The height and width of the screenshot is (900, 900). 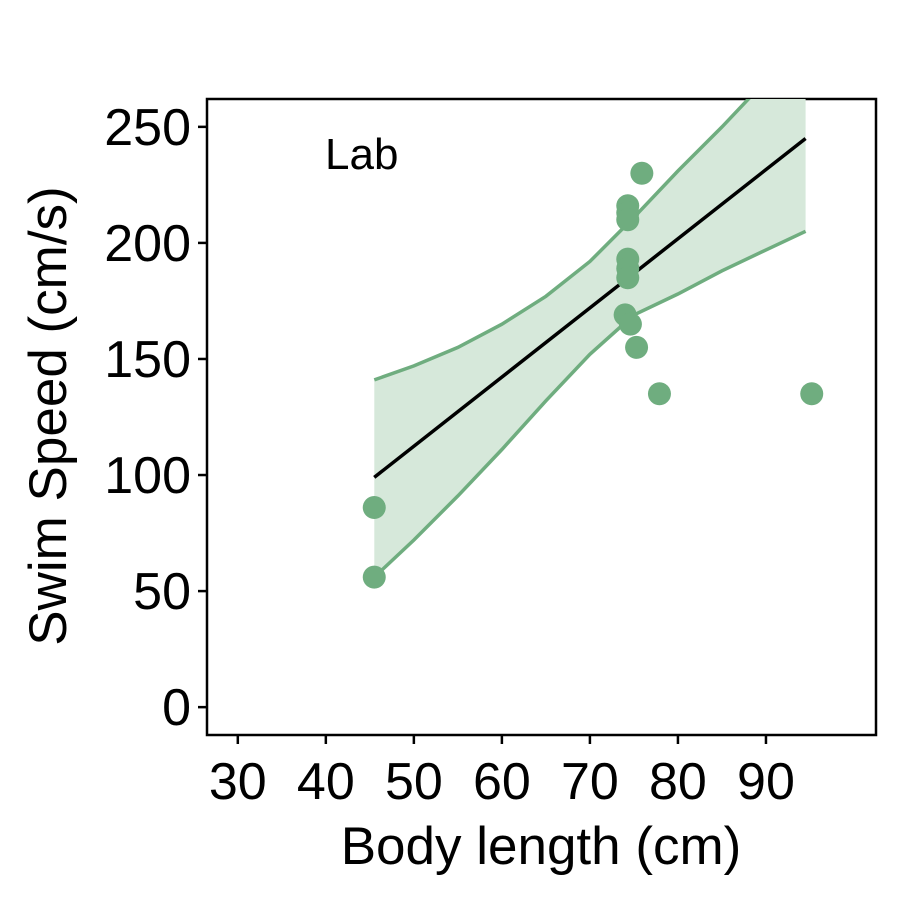 I want to click on x-axis: 30 40 50 60 70 80 90, so click(x=502, y=773).